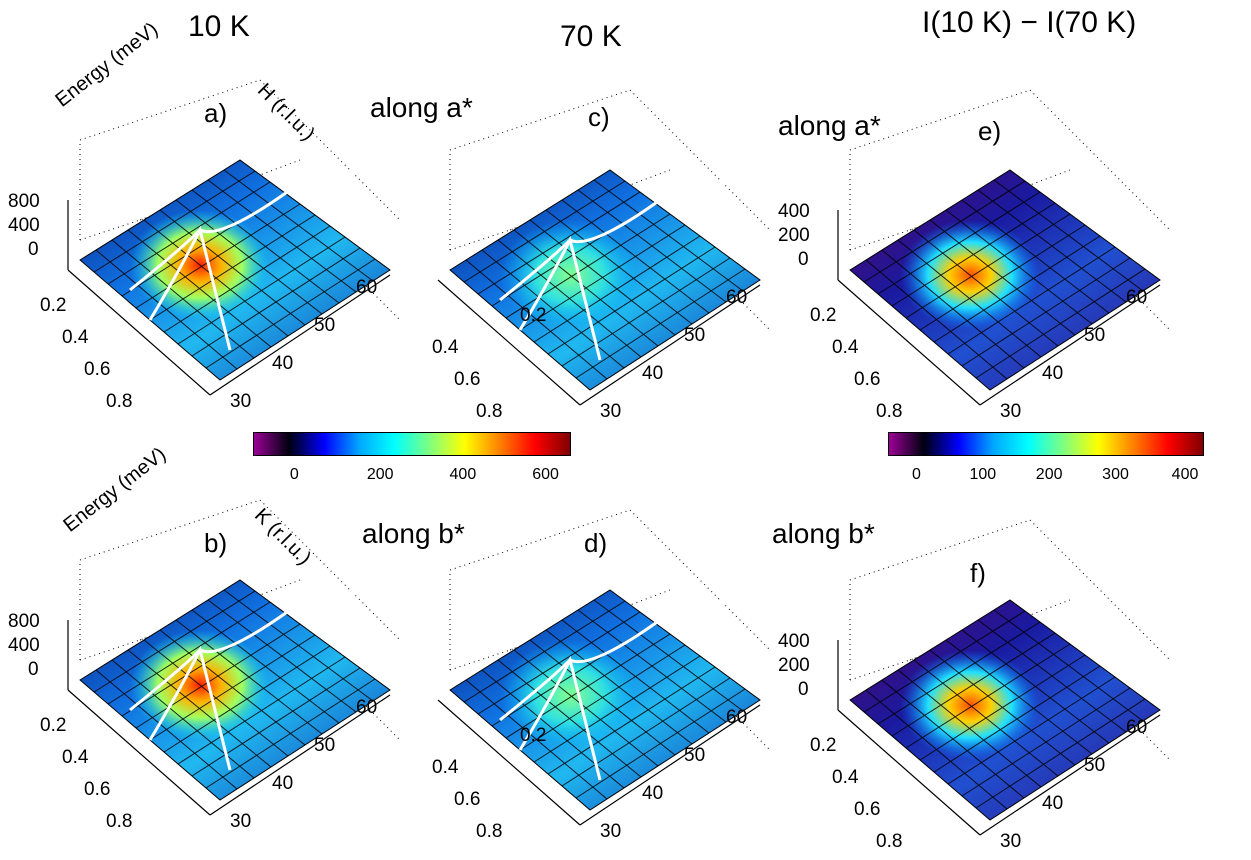 The height and width of the screenshot is (860, 1251). Describe the element at coordinates (412, 444) in the screenshot. I see `colorbar-intensity` at that location.